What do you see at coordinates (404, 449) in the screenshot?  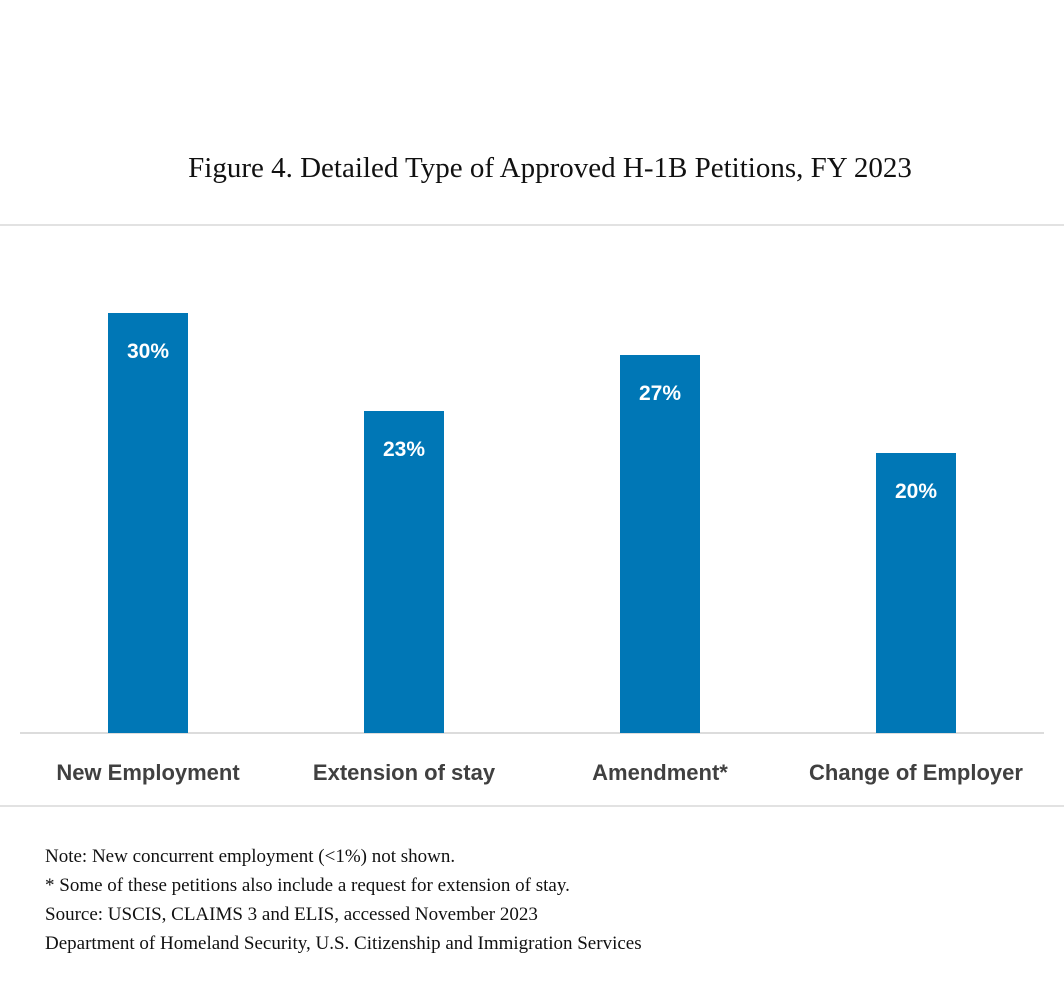 I see `bar-value-label: 23%` at bounding box center [404, 449].